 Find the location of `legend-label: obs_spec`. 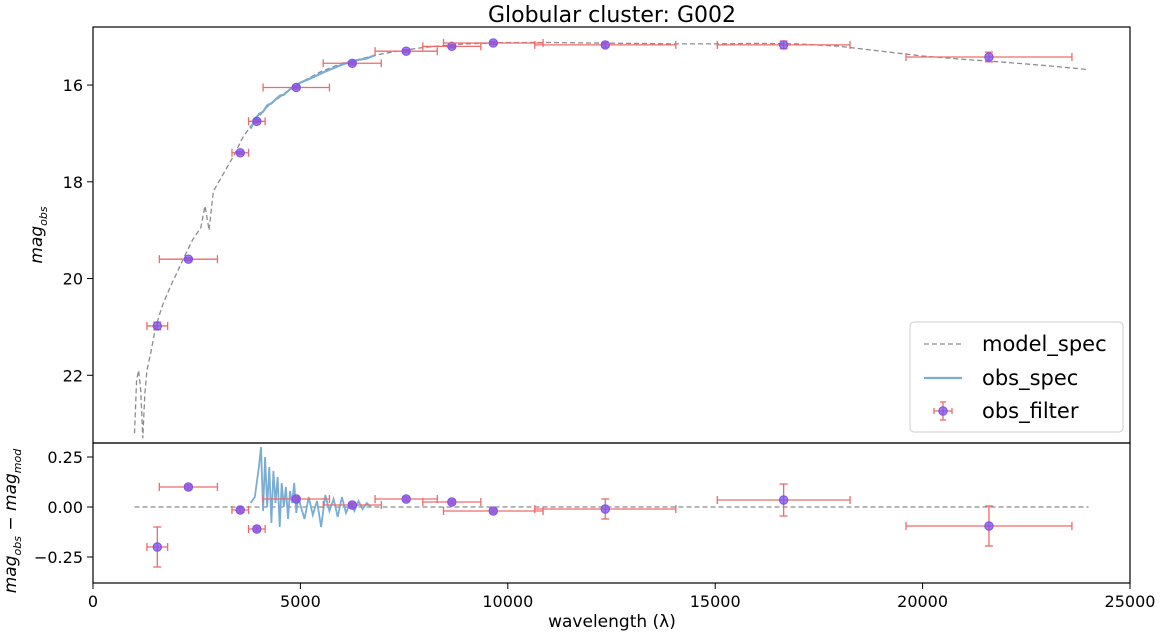

legend-label: obs_spec is located at coordinates (1030, 378).